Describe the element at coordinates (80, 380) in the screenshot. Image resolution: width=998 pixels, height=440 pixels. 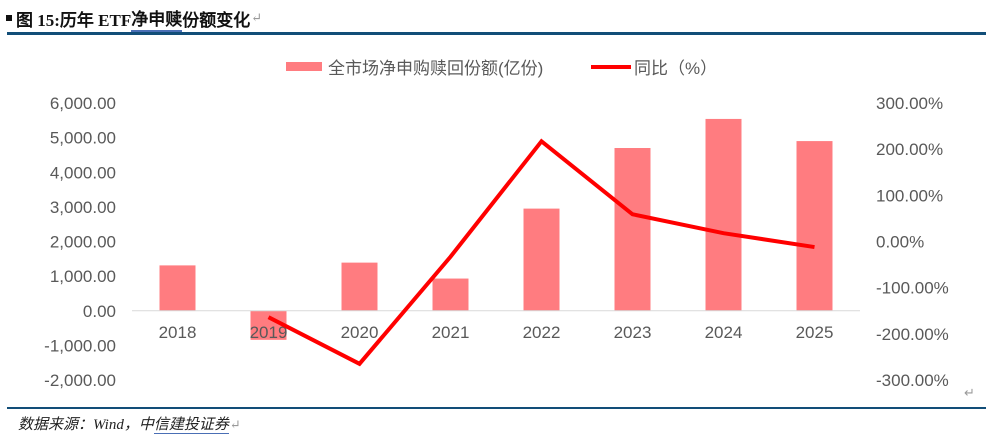
I see `left-axis-tick: -2,000.00` at that location.